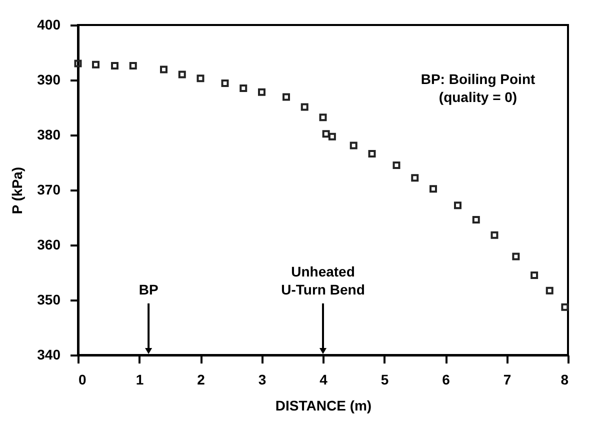 This screenshot has height=424, width=594. What do you see at coordinates (49, 300) in the screenshot?
I see `y-tick-label: 350` at bounding box center [49, 300].